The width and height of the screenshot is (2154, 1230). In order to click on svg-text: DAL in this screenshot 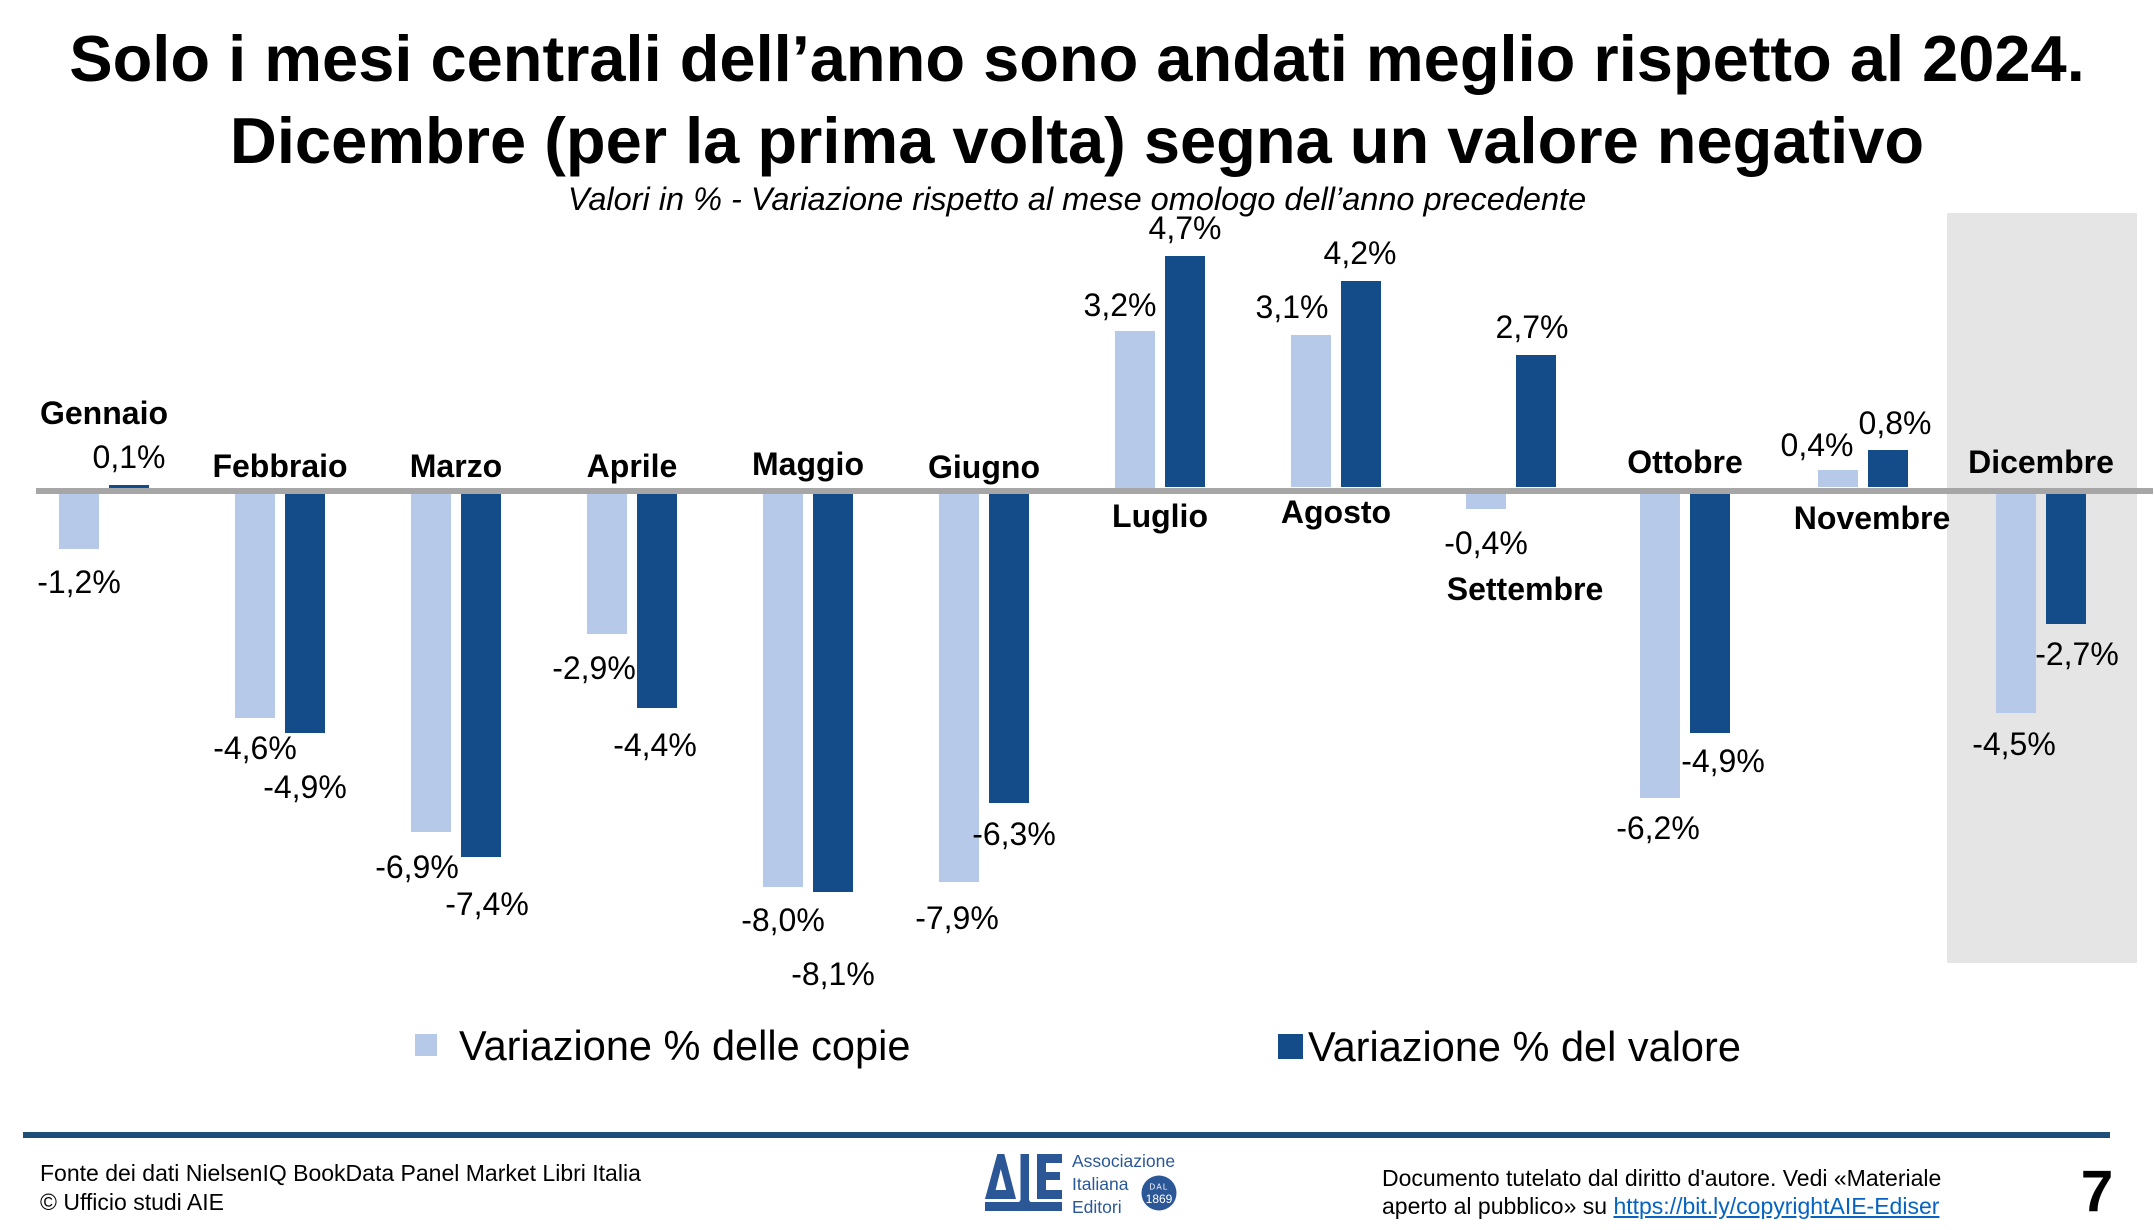, I will do `click(1158, 1187)`.